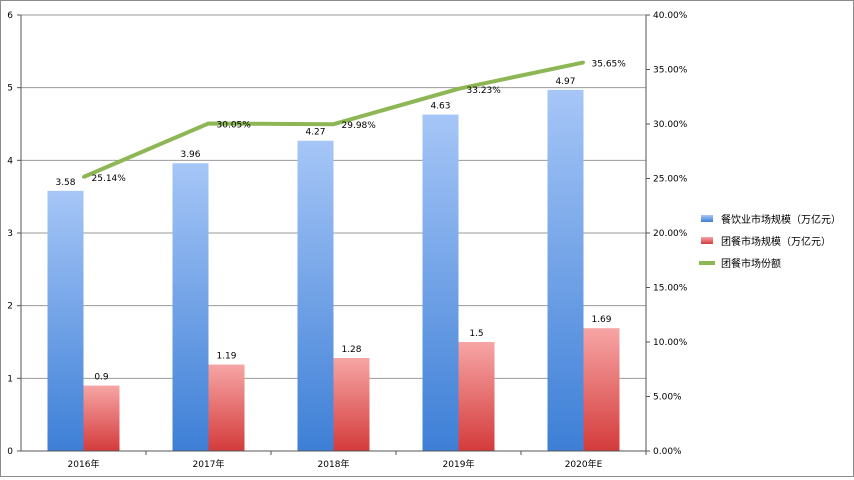 The height and width of the screenshot is (480, 854). What do you see at coordinates (440, 107) in the screenshot?
I see `bar-data-label: 4.63` at bounding box center [440, 107].